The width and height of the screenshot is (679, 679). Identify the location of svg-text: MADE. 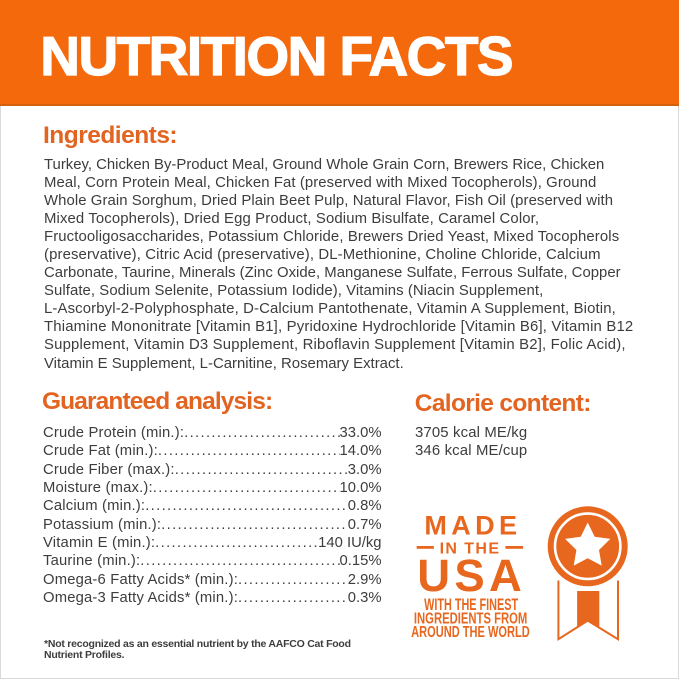
(472, 526).